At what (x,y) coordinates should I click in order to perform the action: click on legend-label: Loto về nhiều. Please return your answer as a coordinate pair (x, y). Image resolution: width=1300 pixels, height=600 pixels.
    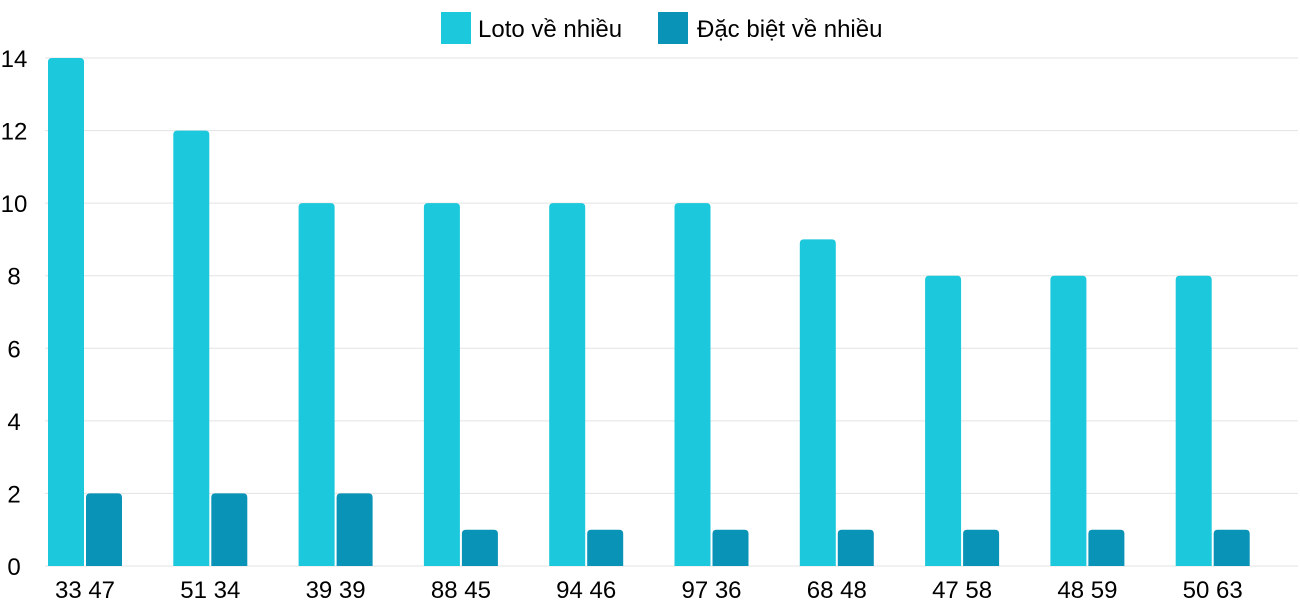
    Looking at the image, I should click on (550, 29).